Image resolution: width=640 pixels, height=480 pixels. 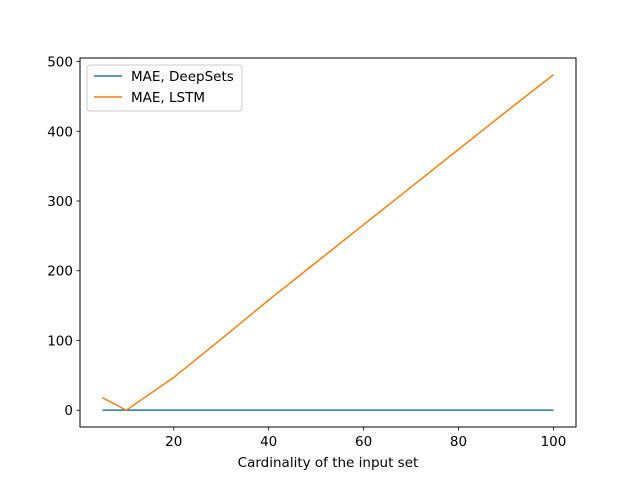 What do you see at coordinates (268, 442) in the screenshot?
I see `x-tick-label: 40` at bounding box center [268, 442].